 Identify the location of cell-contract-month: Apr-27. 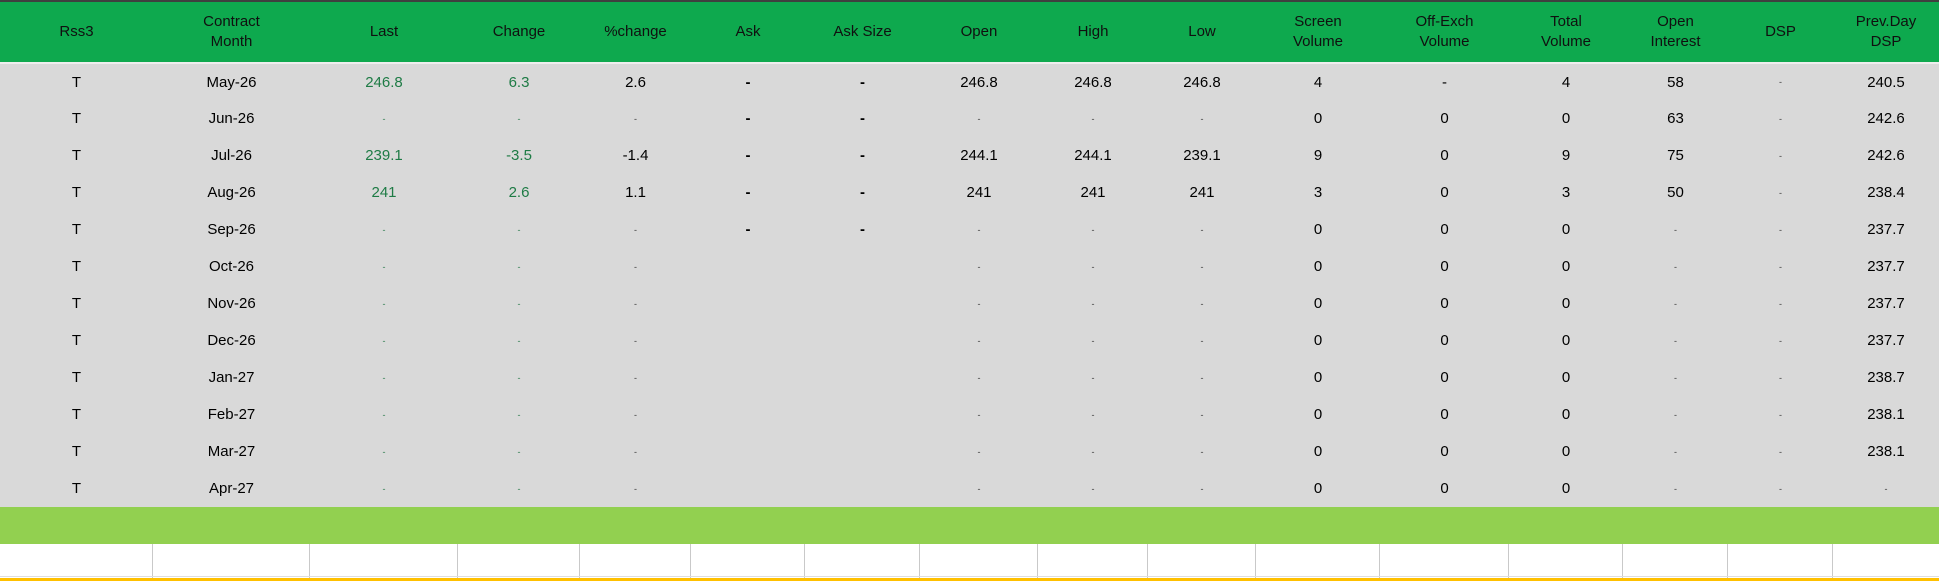
(231, 488).